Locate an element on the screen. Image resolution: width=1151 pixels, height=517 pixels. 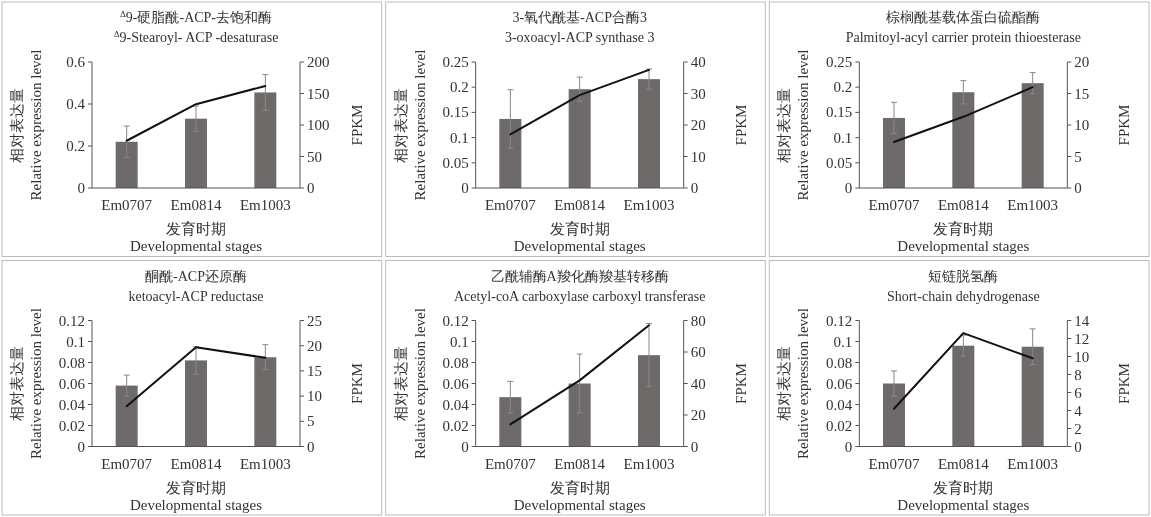
y2-tick-label: 50 is located at coordinates (314, 156).